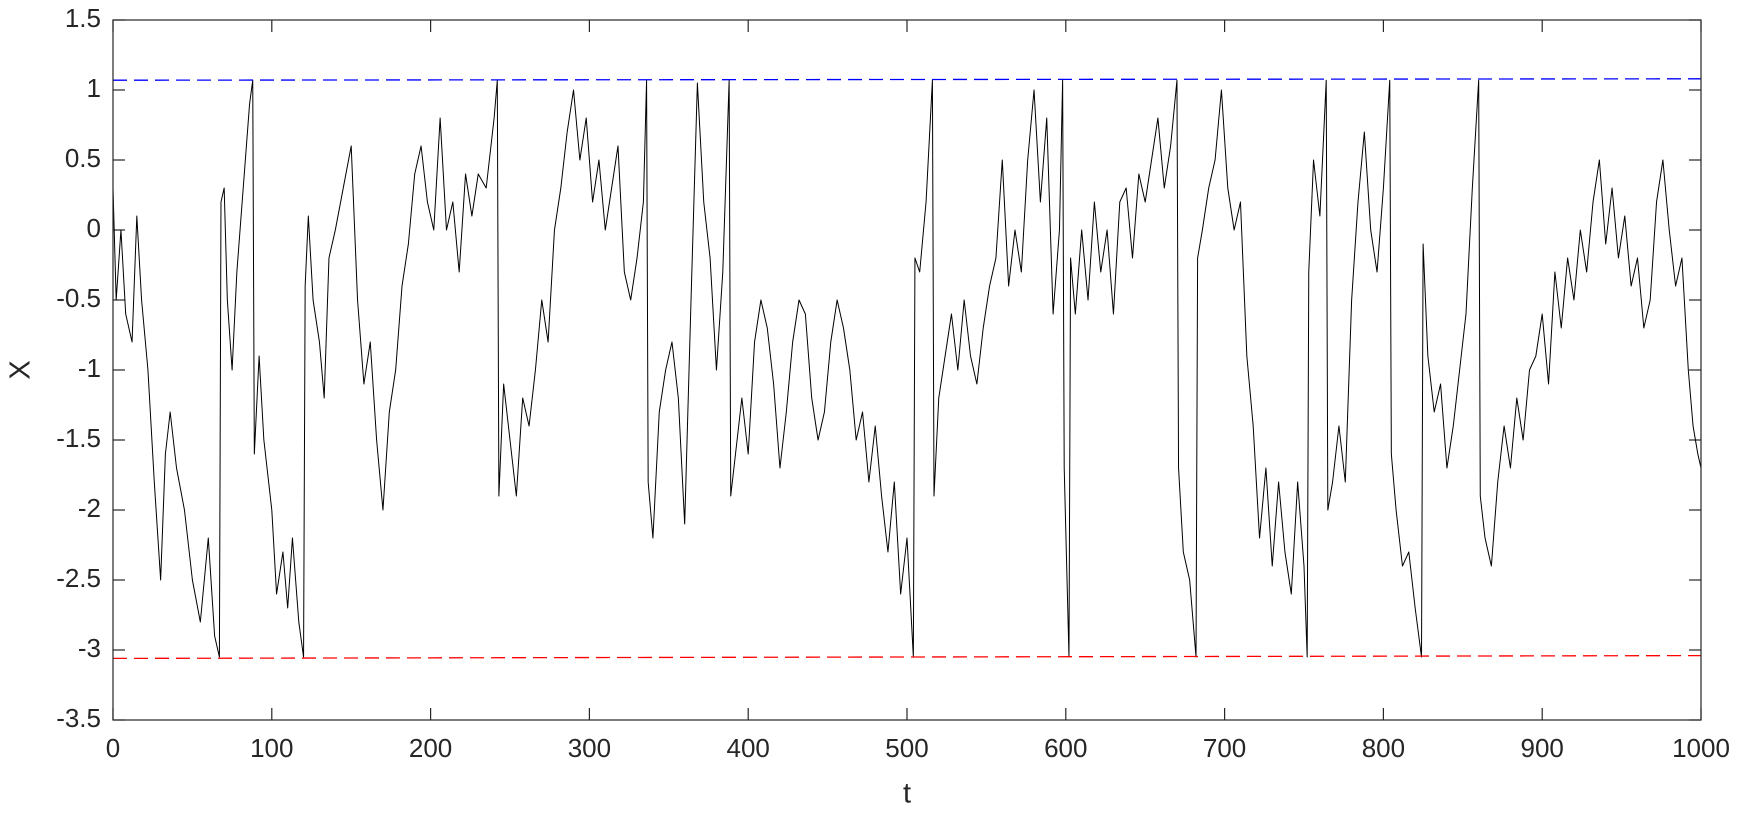 This screenshot has height=813, width=1737. I want to click on x-tick-label: 400, so click(748, 748).